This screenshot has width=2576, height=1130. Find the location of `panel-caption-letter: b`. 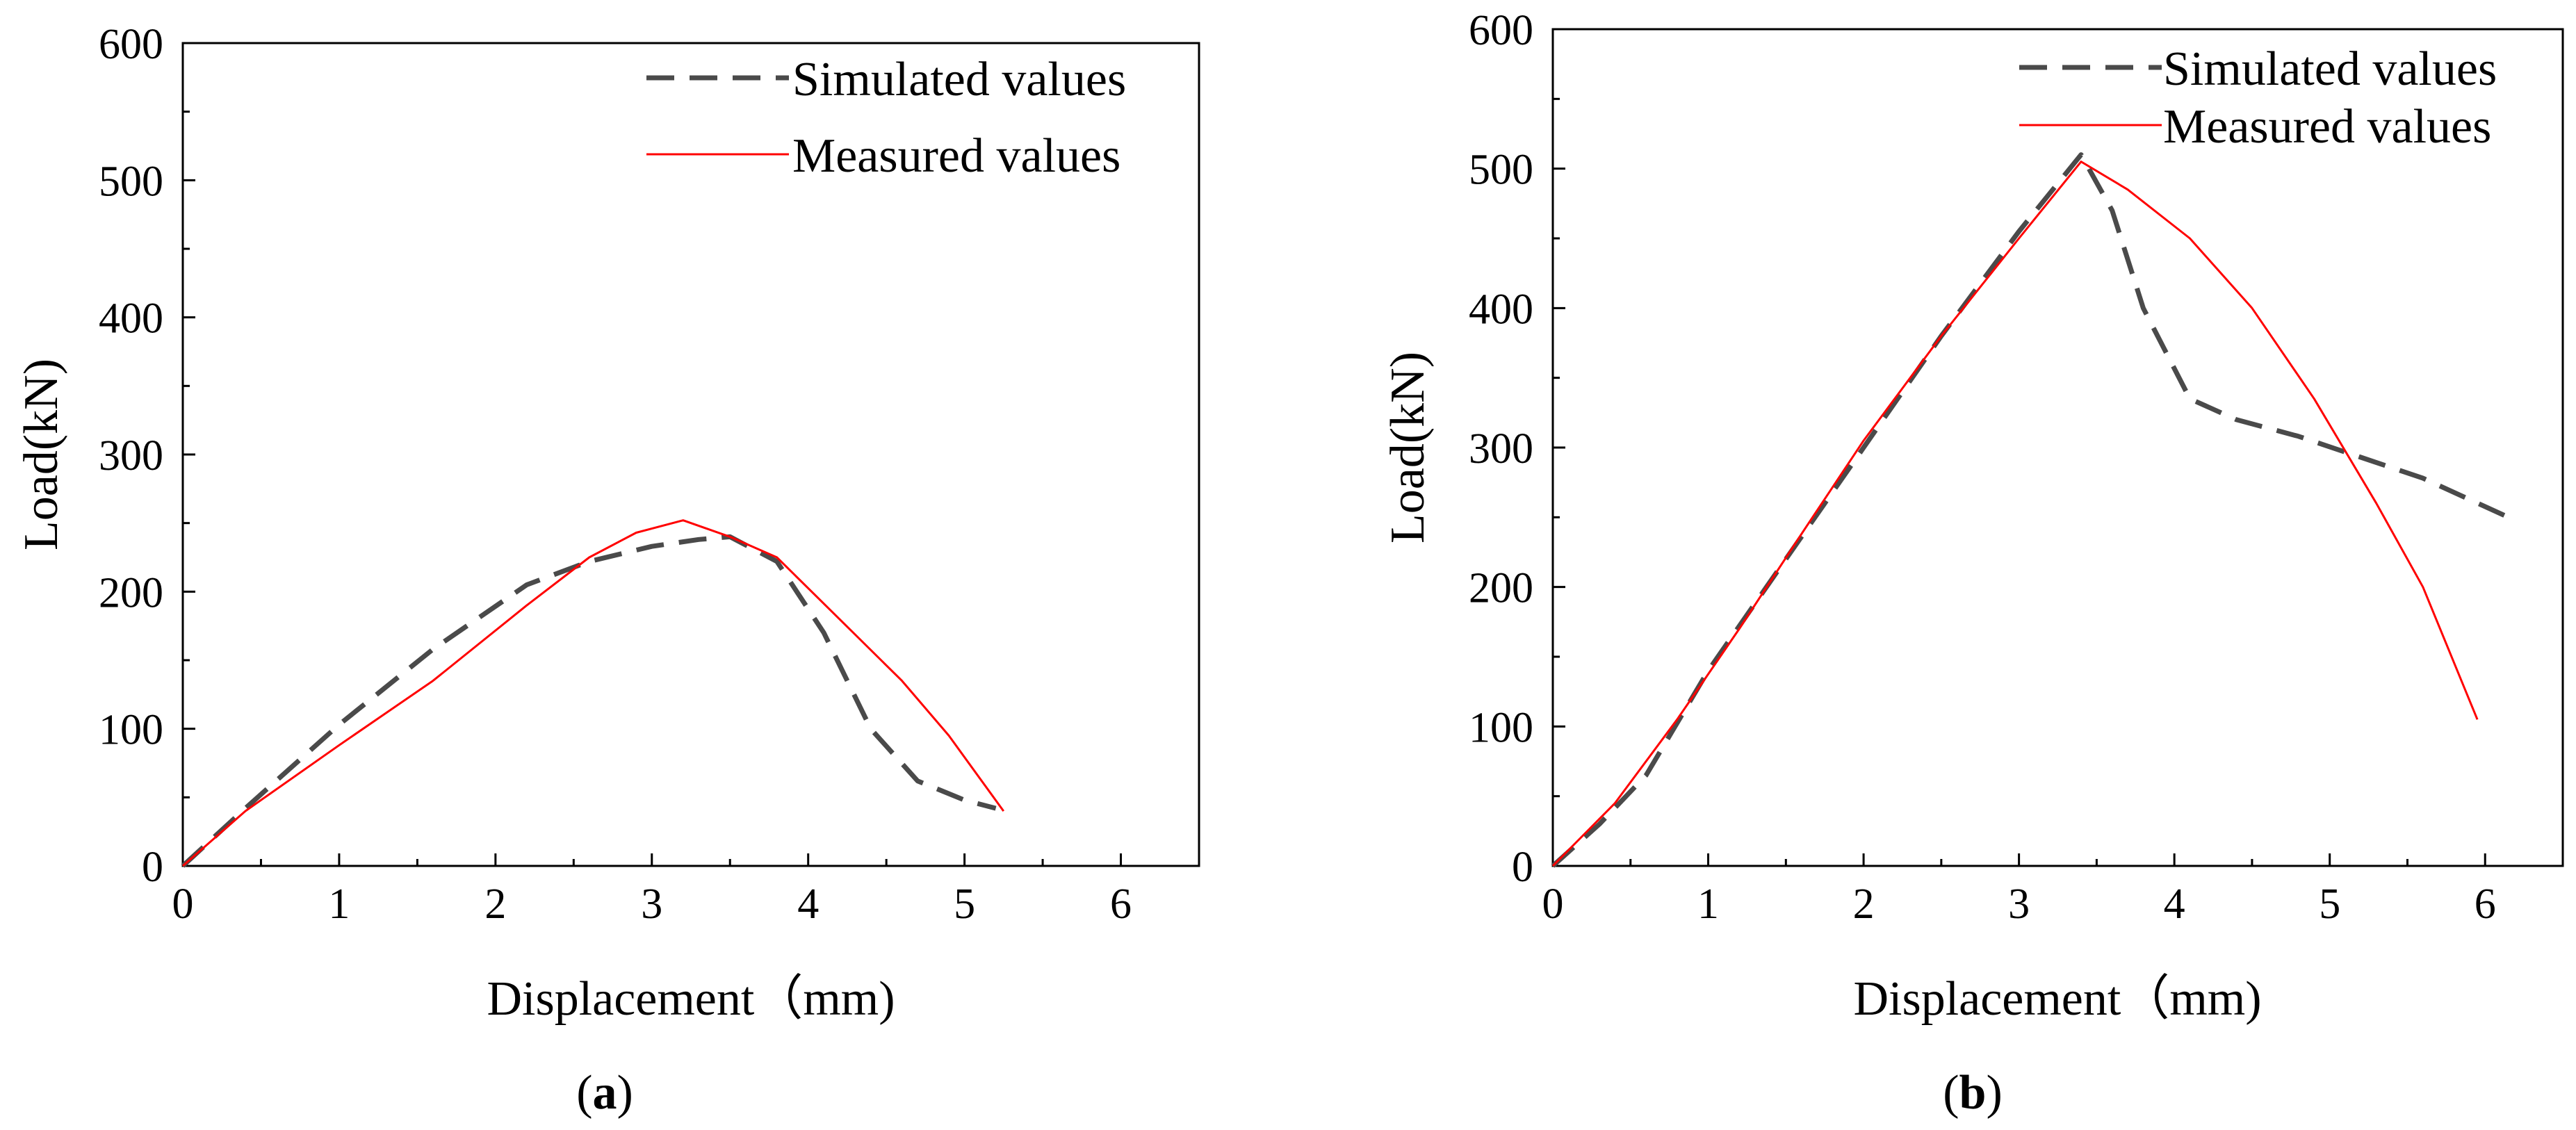

panel-caption-letter: b is located at coordinates (1973, 1093).